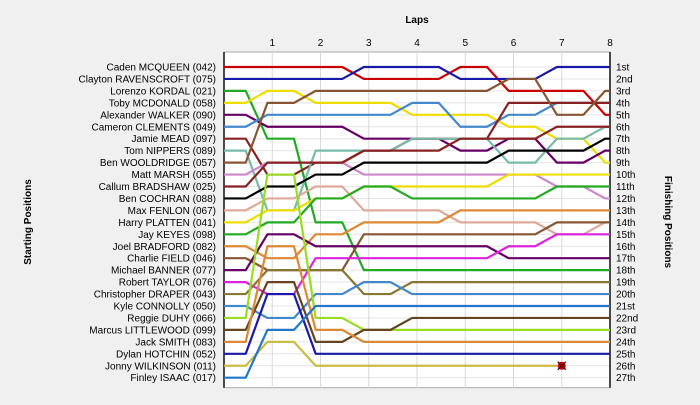  What do you see at coordinates (625, 199) in the screenshot?
I see `finishing-label: 12th` at bounding box center [625, 199].